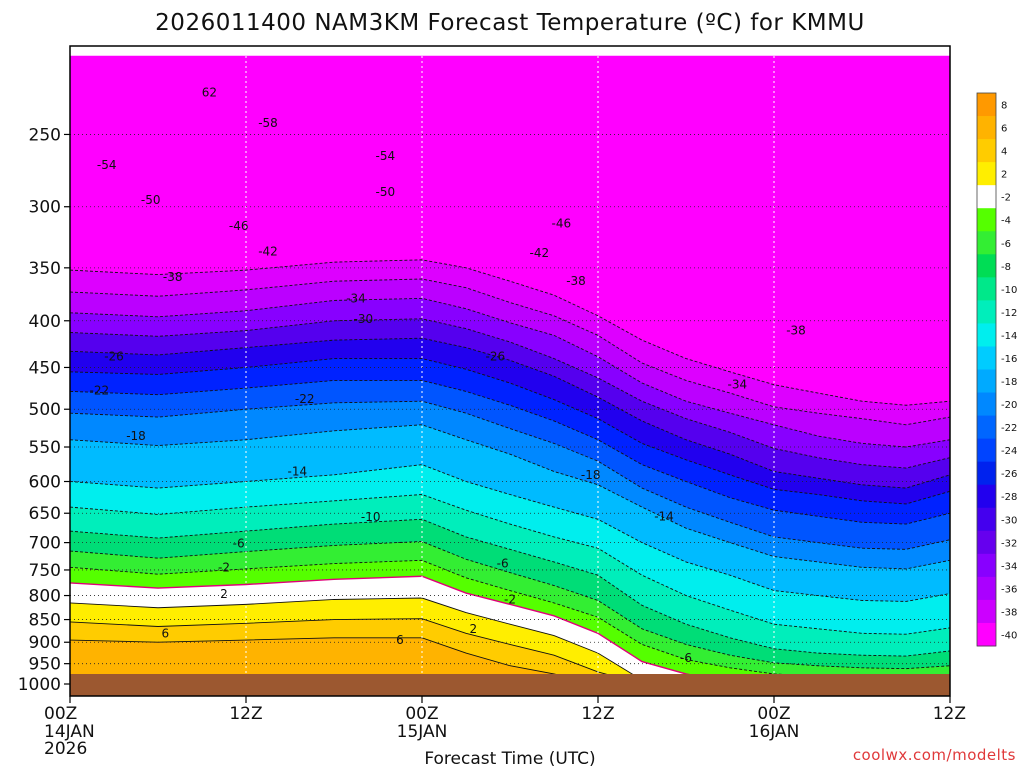 The image size is (1024, 768). What do you see at coordinates (45, 597) in the screenshot?
I see `y-tick-label: 800` at bounding box center [45, 597].